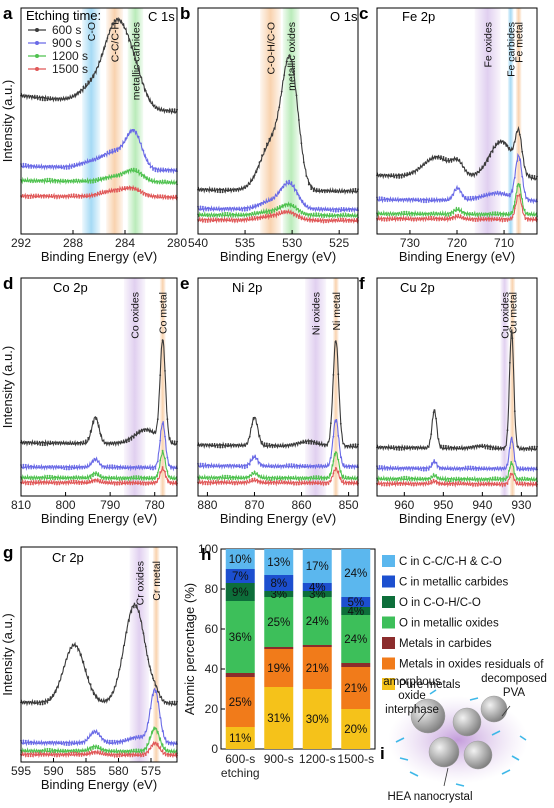 The image size is (554, 808). Describe the element at coordinates (278, 395) in the screenshot. I see `series-line-600-s` at that location.